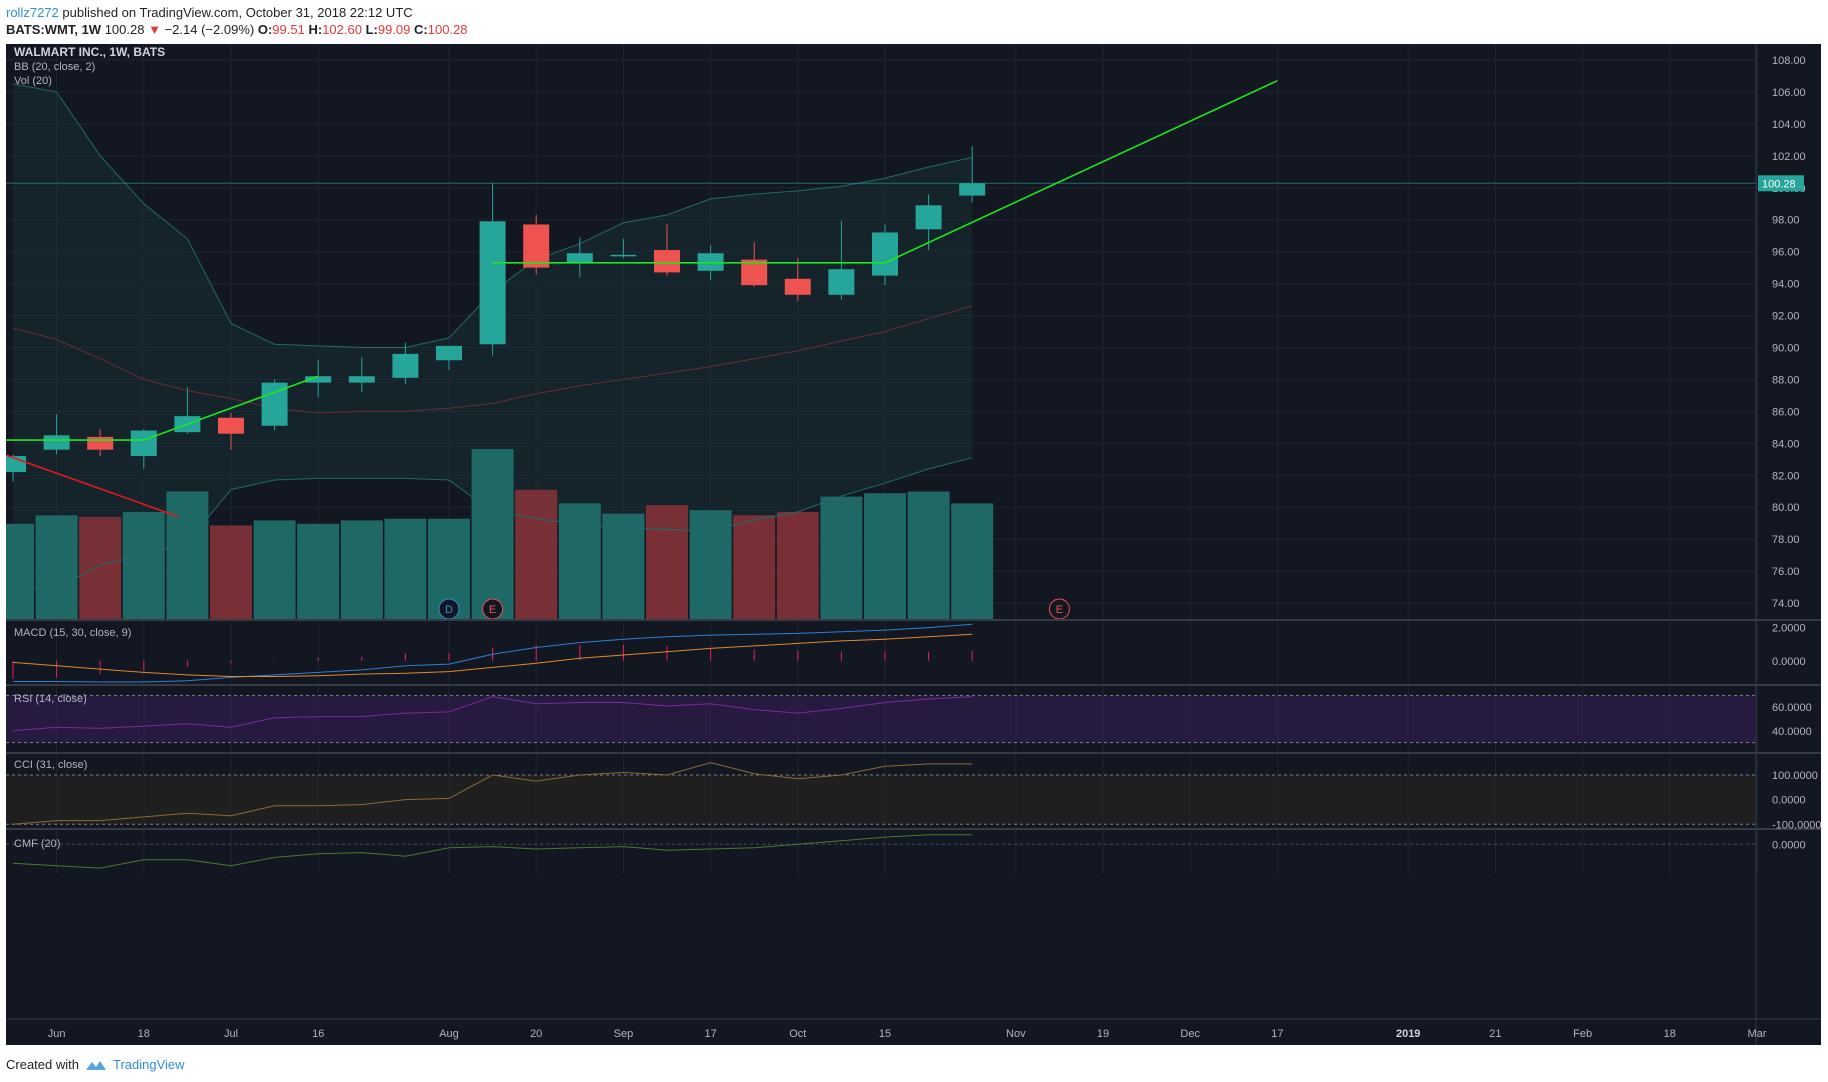  I want to click on y-tick-label: 86.00, so click(1786, 412).